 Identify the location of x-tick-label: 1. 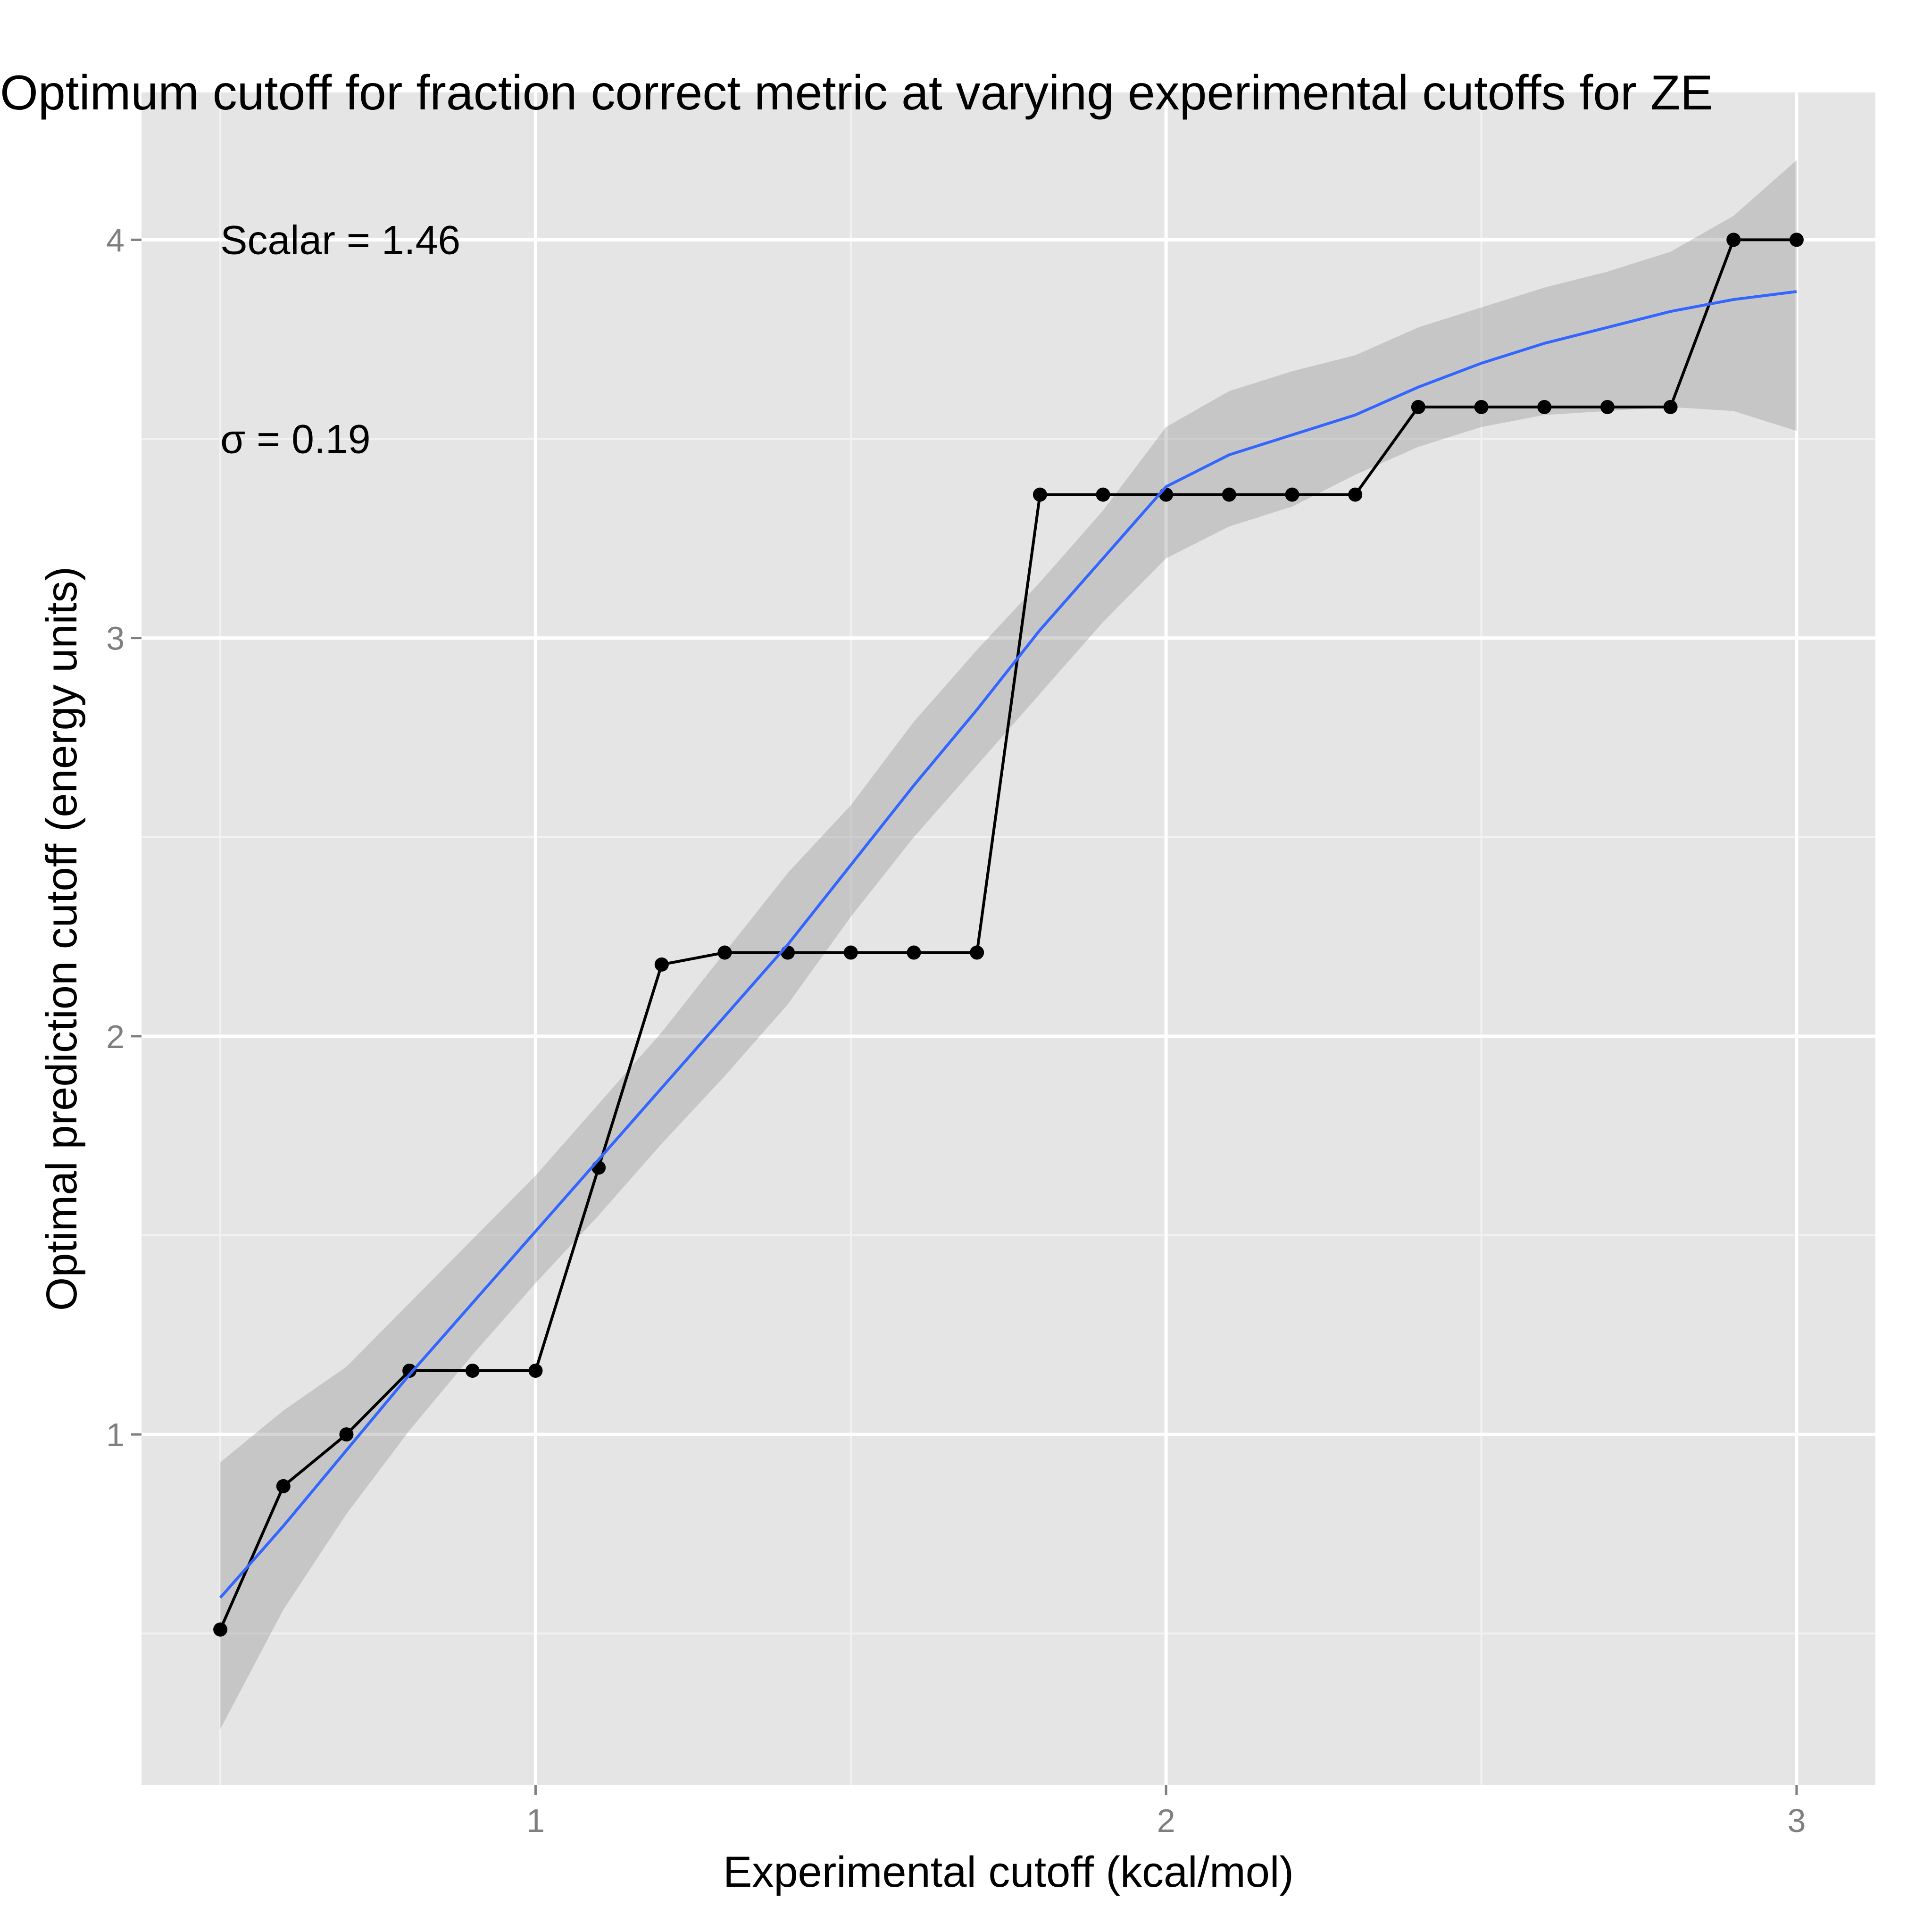
(535, 1821).